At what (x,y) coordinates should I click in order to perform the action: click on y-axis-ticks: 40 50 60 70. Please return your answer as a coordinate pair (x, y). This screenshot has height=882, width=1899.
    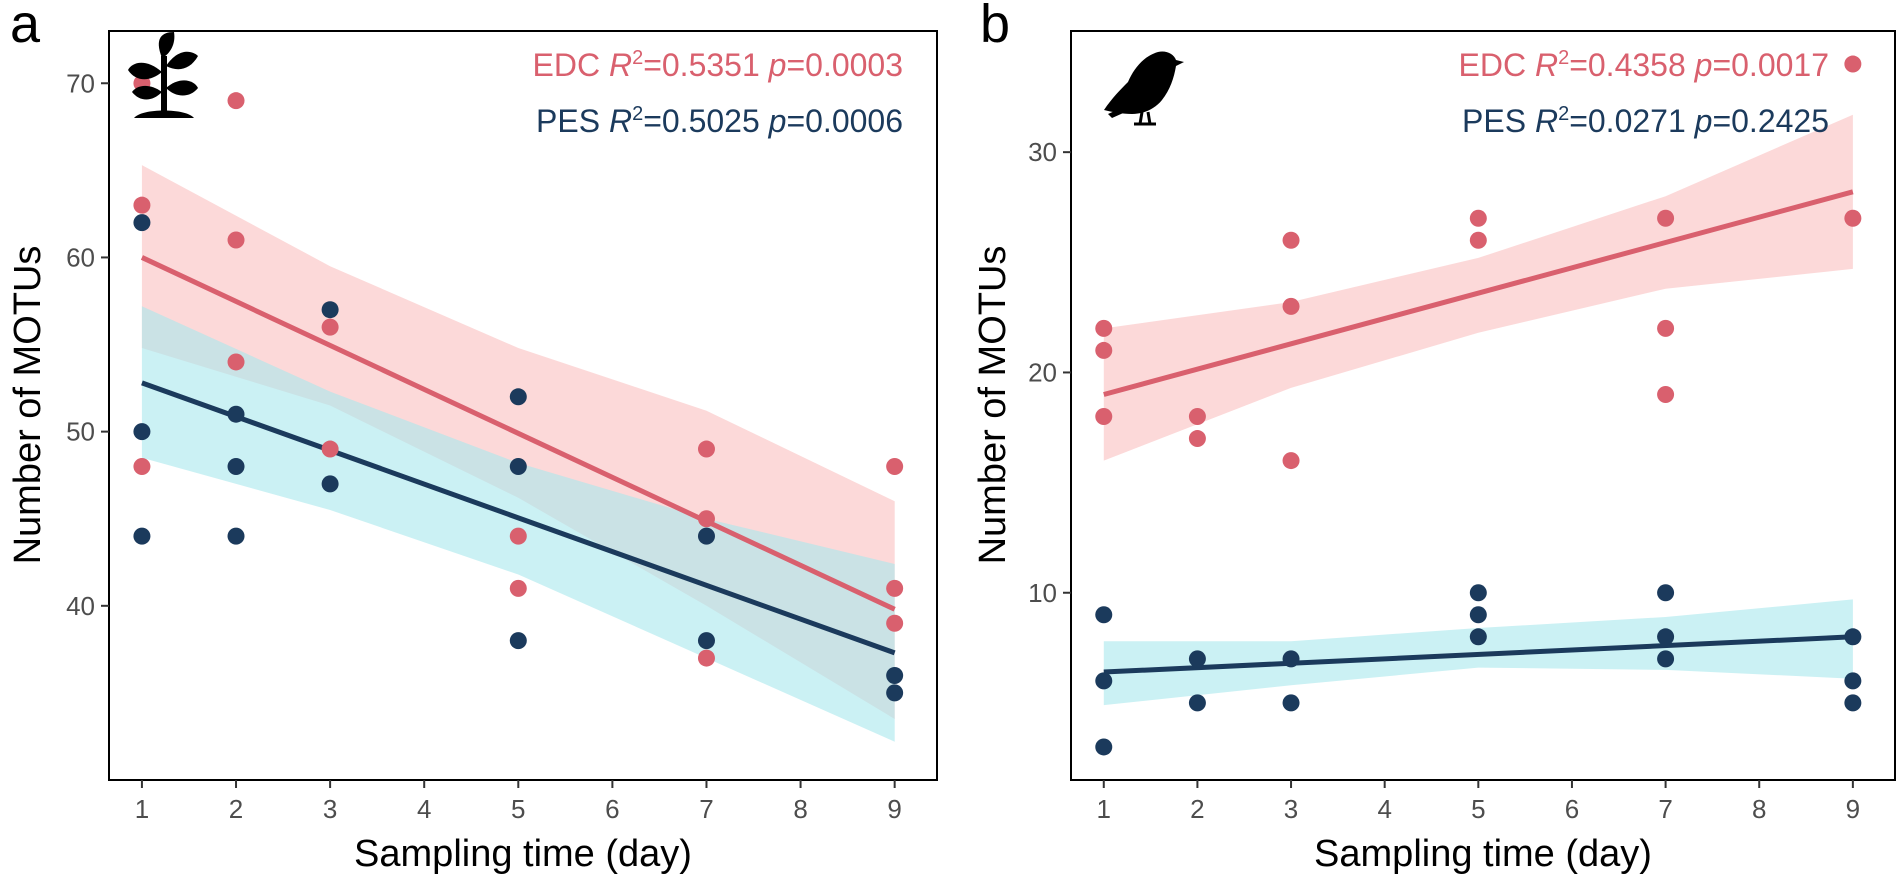
    Looking at the image, I should click on (87, 344).